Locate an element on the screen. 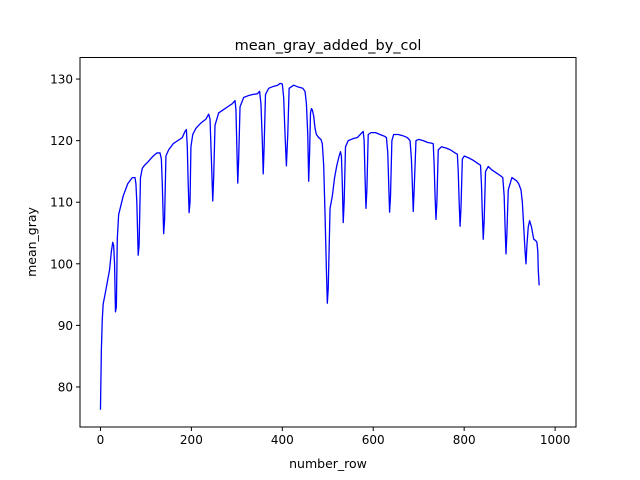 This screenshot has width=640, height=480. x-axis: 0 200 400 600 800 1000 is located at coordinates (334, 437).